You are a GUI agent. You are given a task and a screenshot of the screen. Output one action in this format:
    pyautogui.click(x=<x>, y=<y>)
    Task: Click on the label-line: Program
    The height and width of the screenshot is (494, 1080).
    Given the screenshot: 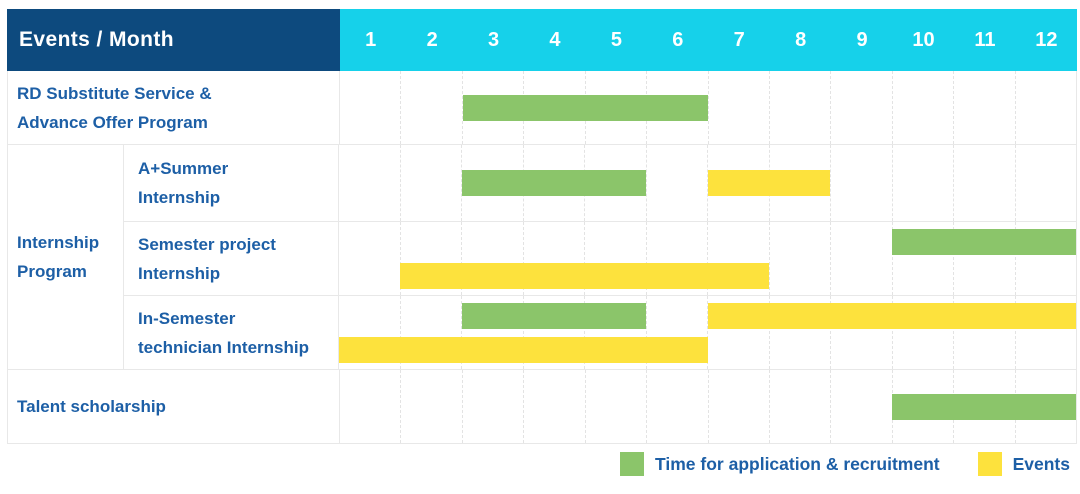 What is the action you would take?
    pyautogui.click(x=52, y=271)
    